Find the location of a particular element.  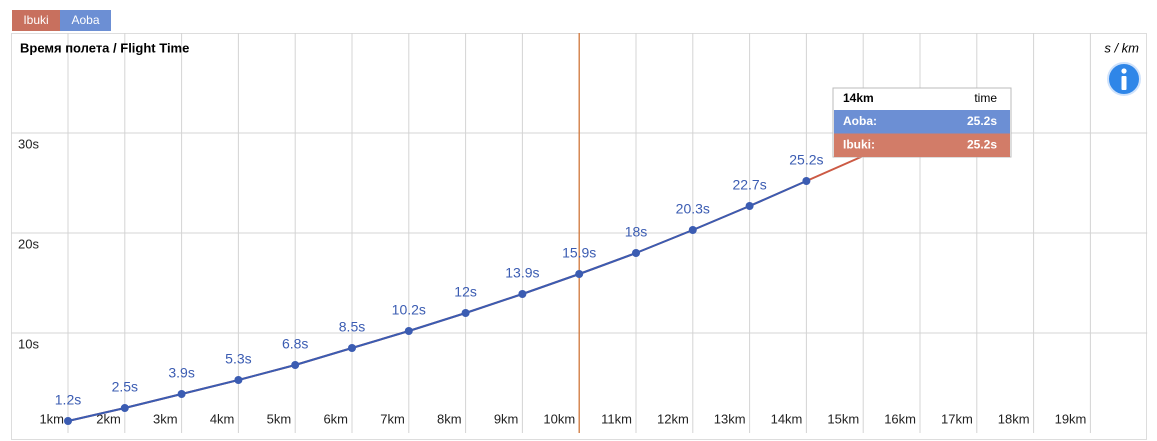

data-label: 10.2s is located at coordinates (409, 310).